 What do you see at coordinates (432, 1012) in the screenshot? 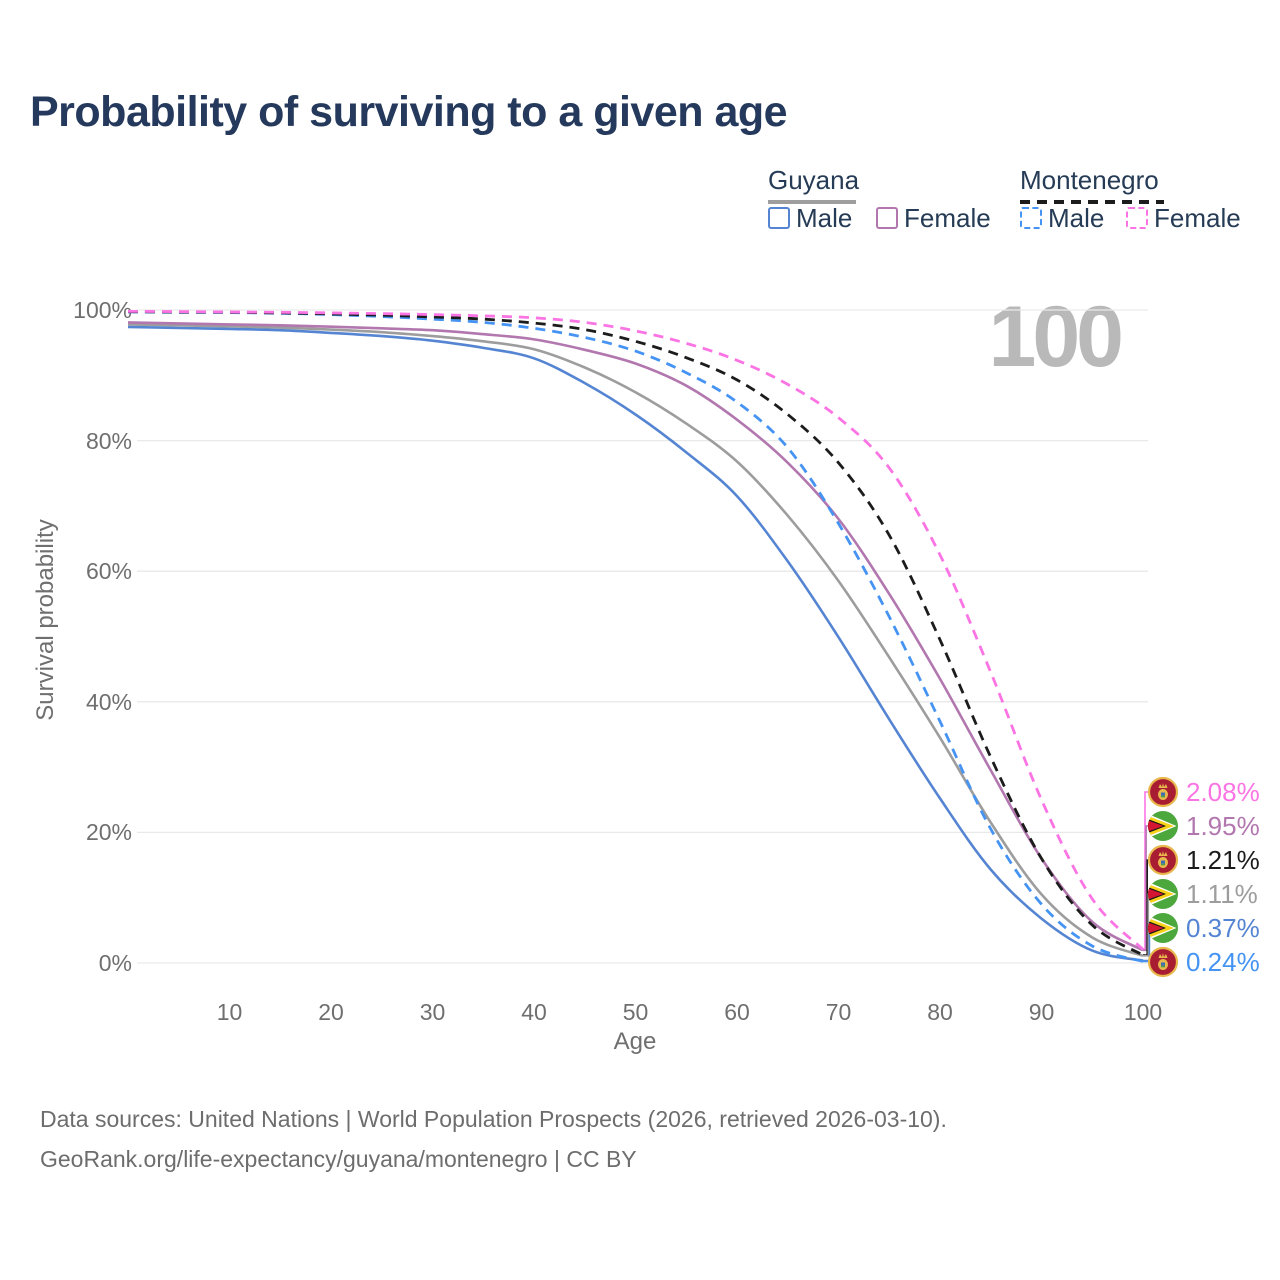
I see `x-tick-30: 30` at bounding box center [432, 1012].